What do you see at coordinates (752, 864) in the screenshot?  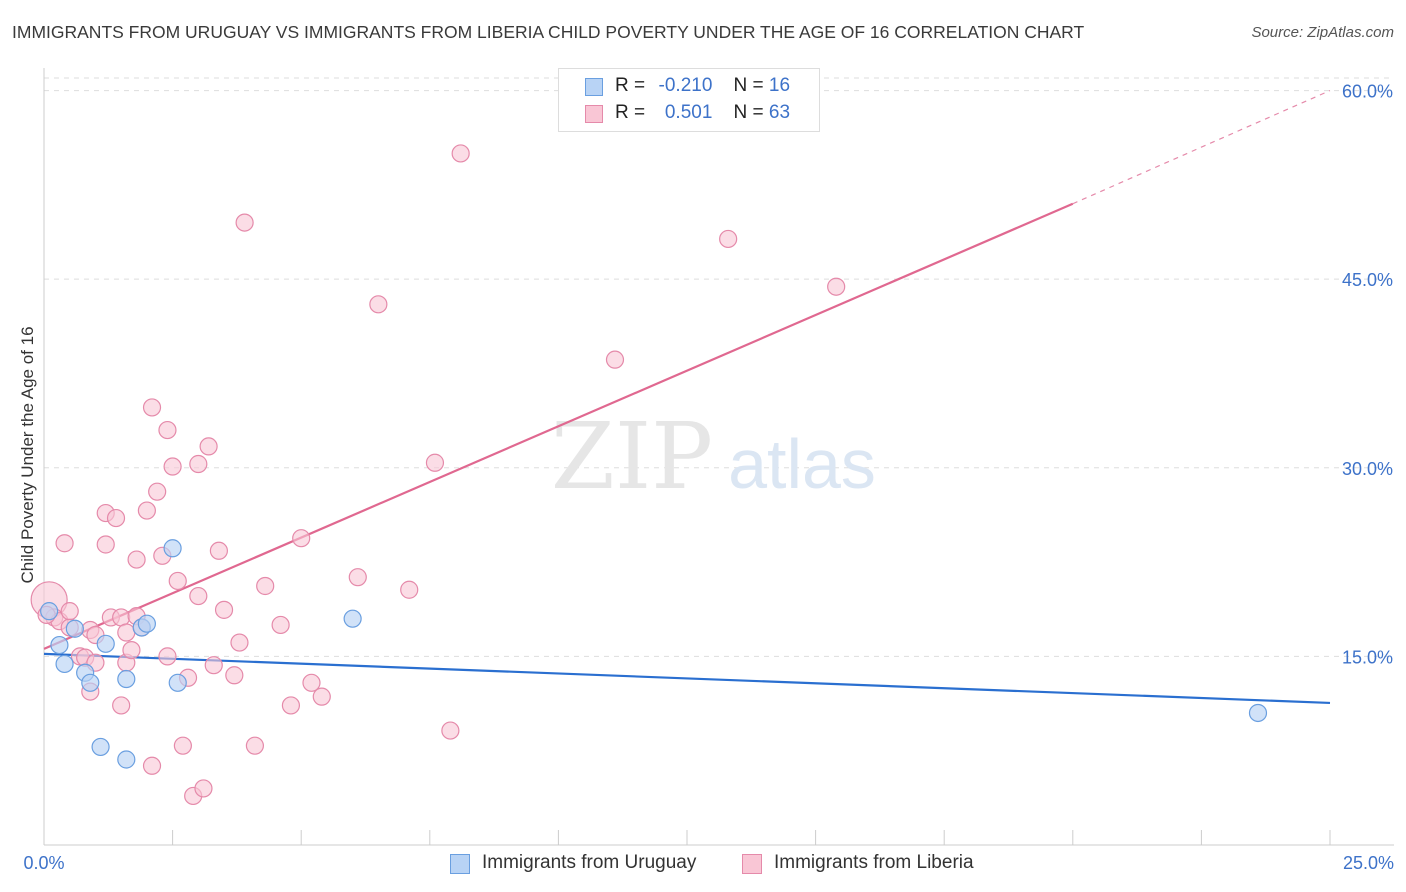 I see `liberia-legend-swatch` at bounding box center [752, 864].